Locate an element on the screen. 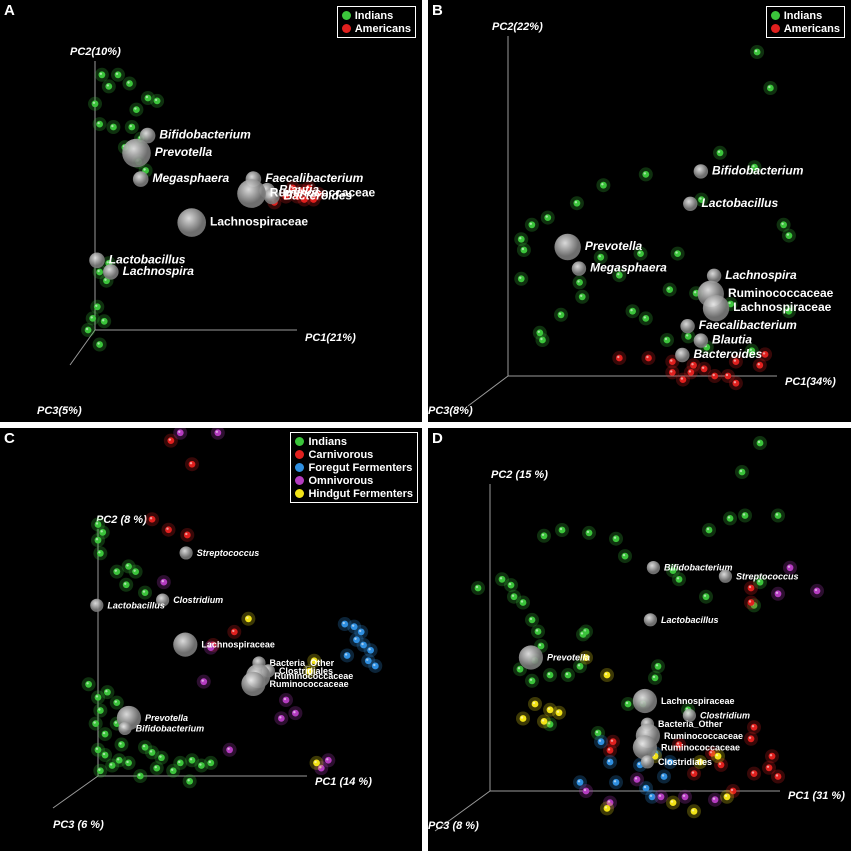 The width and height of the screenshot is (851, 851). legend: Indians Americans is located at coordinates (805, 22).